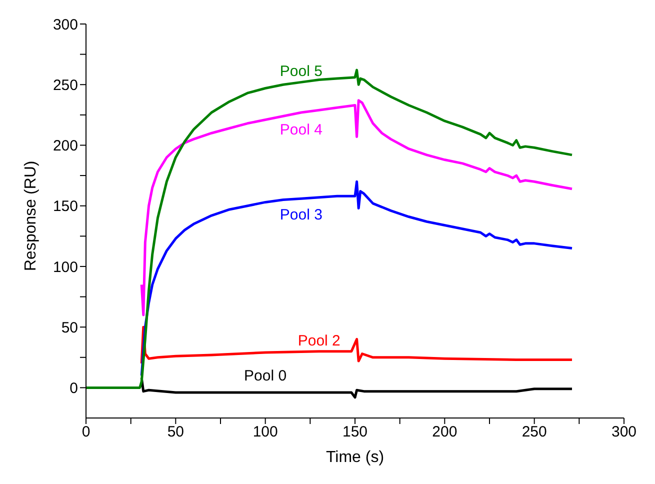  Describe the element at coordinates (65, 85) in the screenshot. I see `y-tick-label: 250` at that location.